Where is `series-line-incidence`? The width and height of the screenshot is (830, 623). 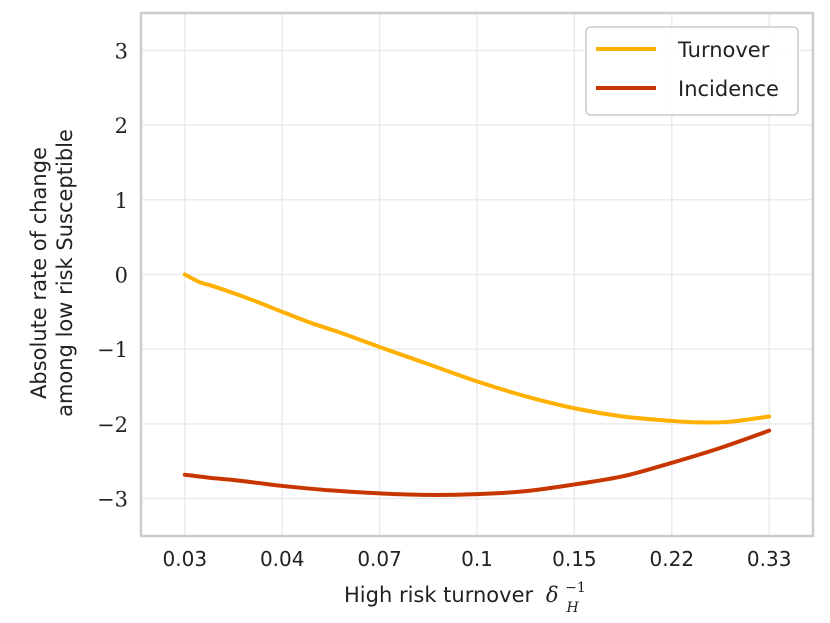
series-line-incidence is located at coordinates (477, 462).